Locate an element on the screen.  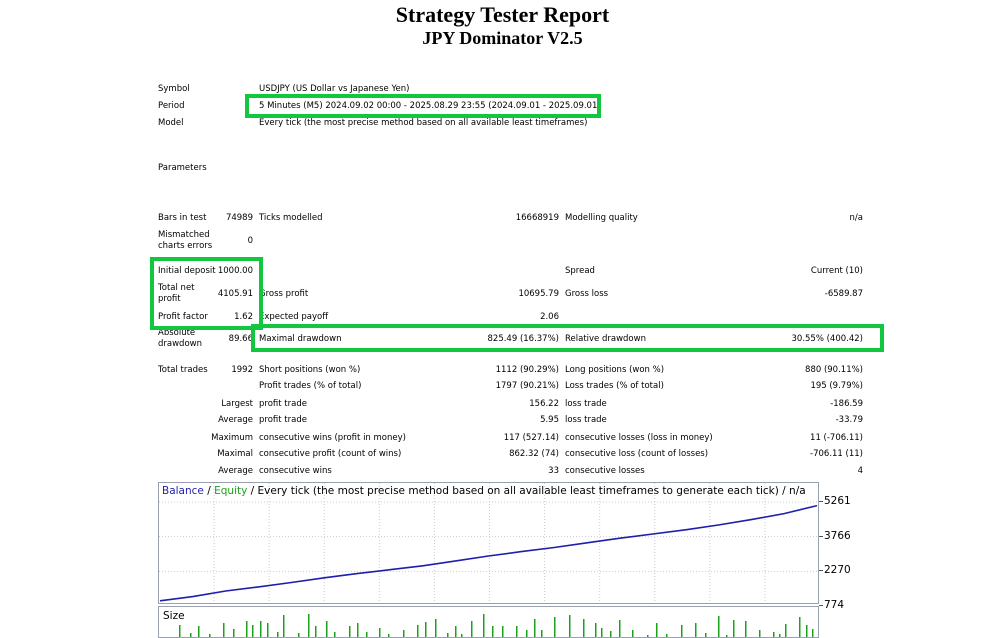
average-profit-trade-value: 5.95 is located at coordinates (549, 420).